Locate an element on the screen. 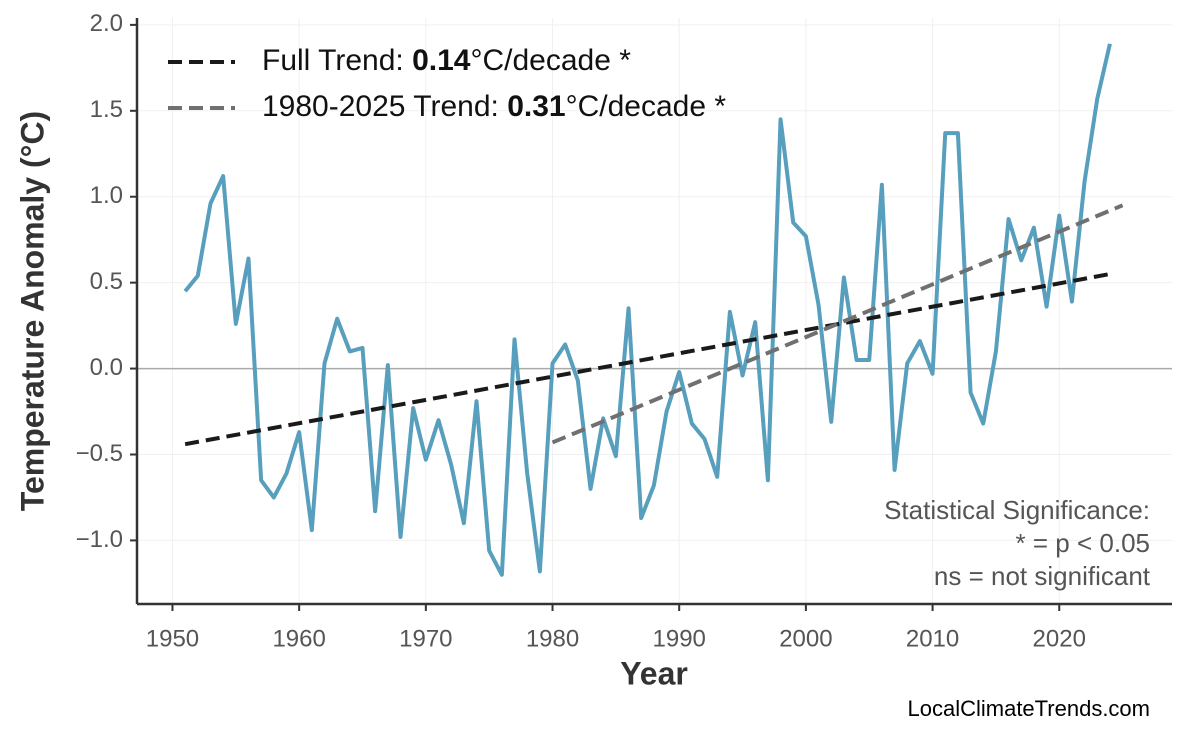  y-tick-label: 0.5 is located at coordinates (106, 281).